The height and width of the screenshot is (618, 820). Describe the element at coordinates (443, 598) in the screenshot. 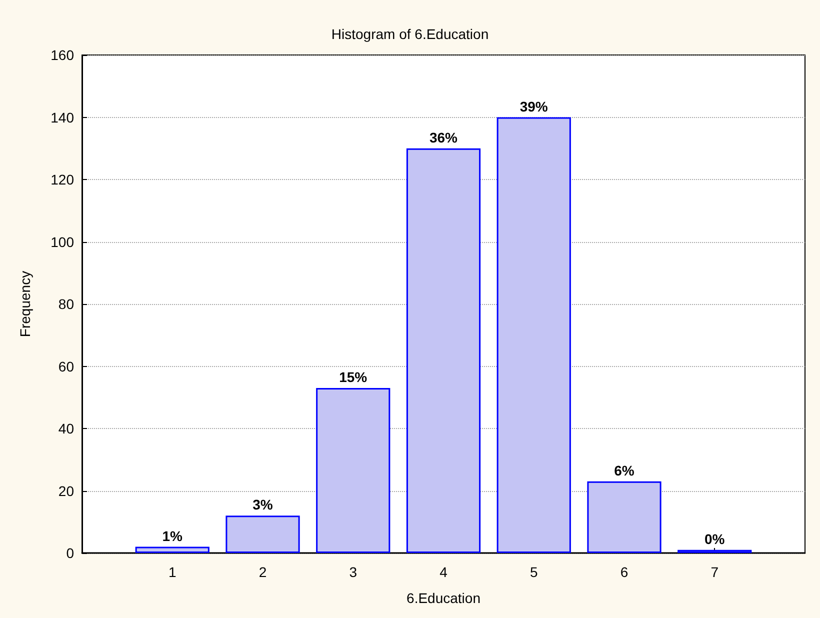

I see `x-axis-title: 6.Education` at that location.